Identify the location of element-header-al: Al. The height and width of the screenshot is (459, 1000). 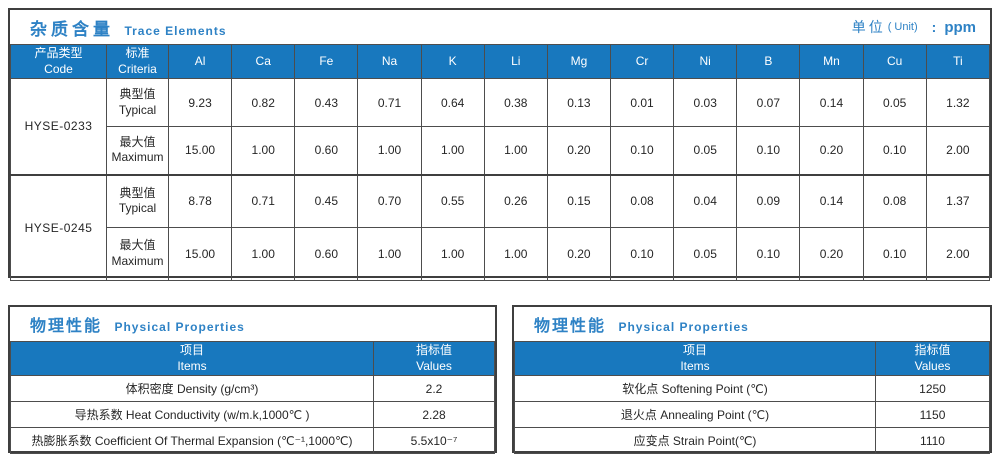
(200, 61).